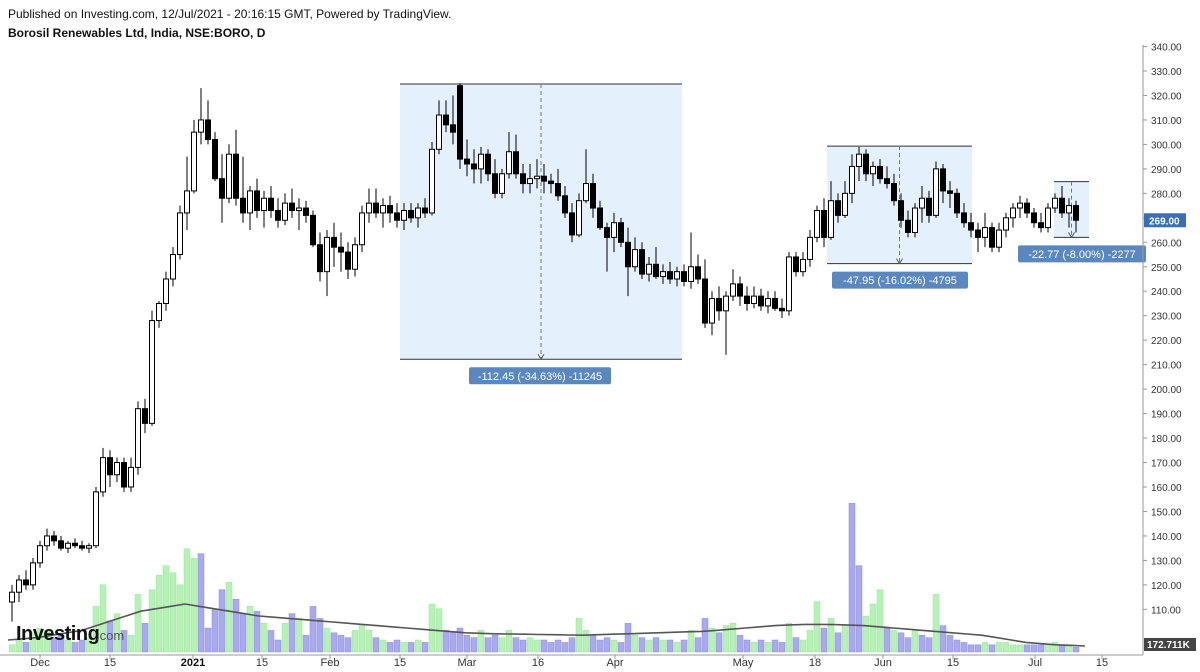  I want to click on y-tick-label: 330.00, so click(1166, 72).